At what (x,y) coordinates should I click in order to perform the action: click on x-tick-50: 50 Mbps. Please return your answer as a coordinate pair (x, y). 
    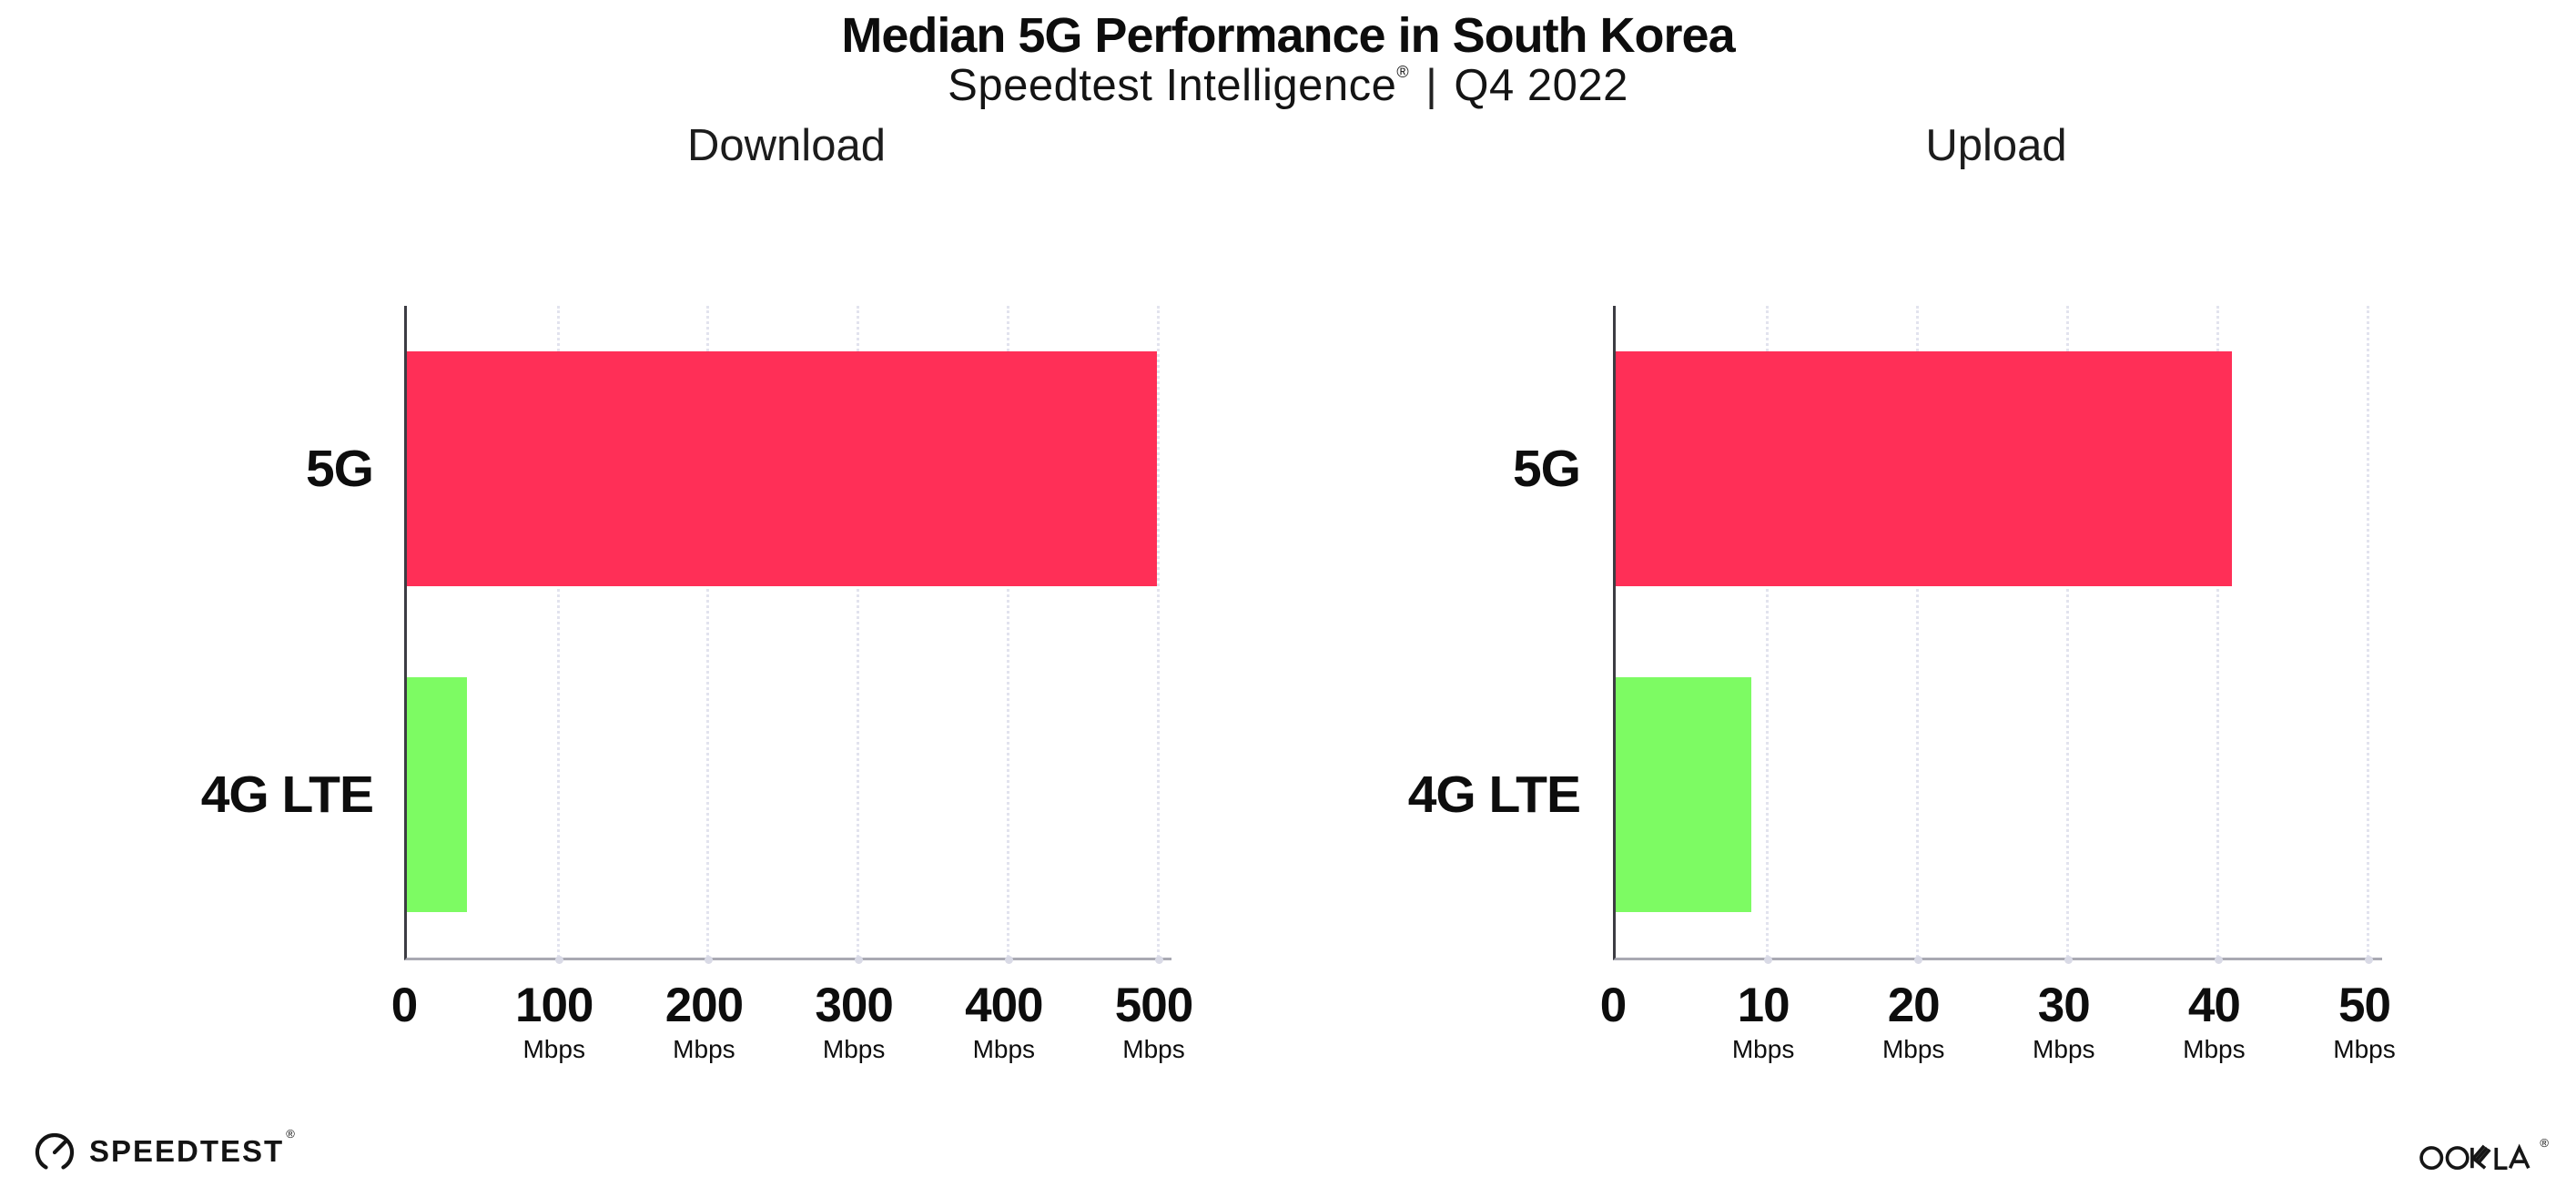
    Looking at the image, I should click on (2364, 1021).